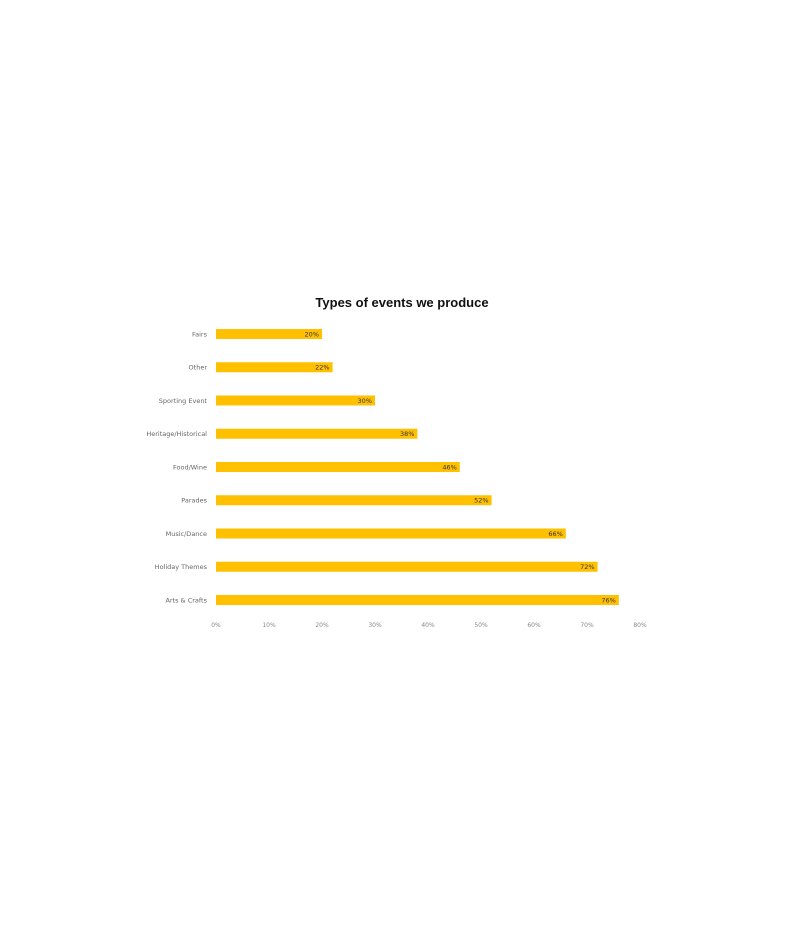 The image size is (800, 926). Describe the element at coordinates (190, 467) in the screenshot. I see `category-label: Food/Wine` at that location.